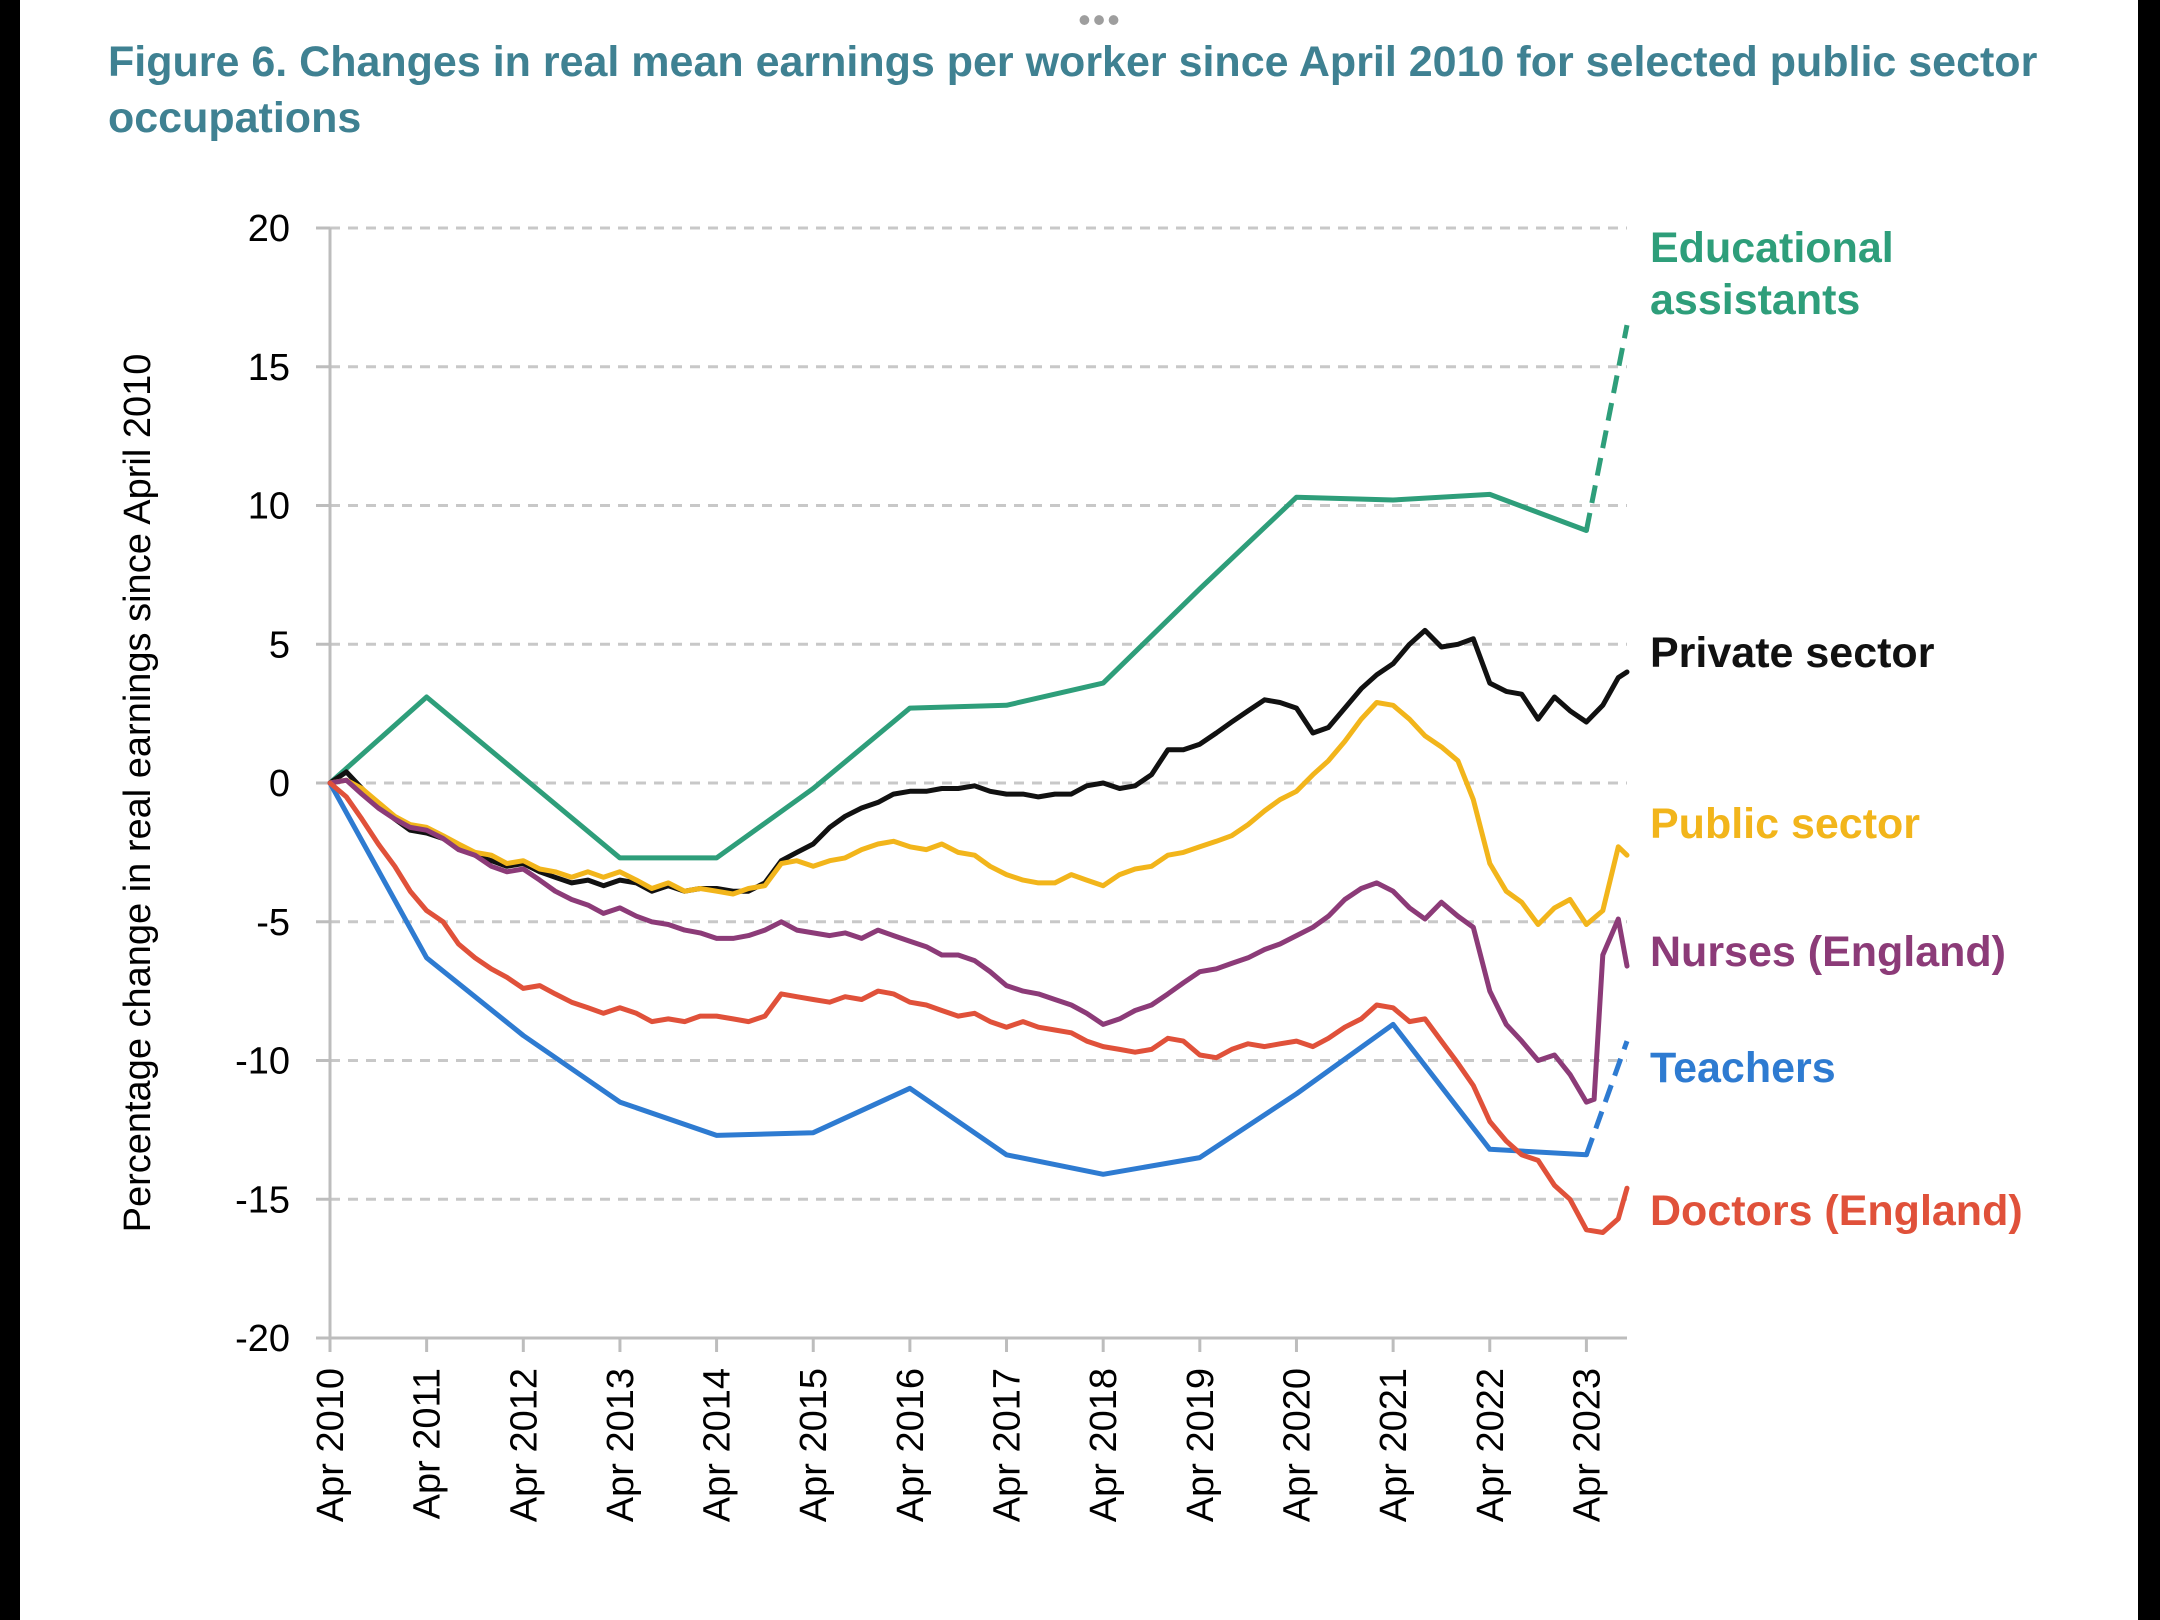 This screenshot has width=2160, height=1620. What do you see at coordinates (1743, 1068) in the screenshot?
I see `series-label-teachers: Teachers` at bounding box center [1743, 1068].